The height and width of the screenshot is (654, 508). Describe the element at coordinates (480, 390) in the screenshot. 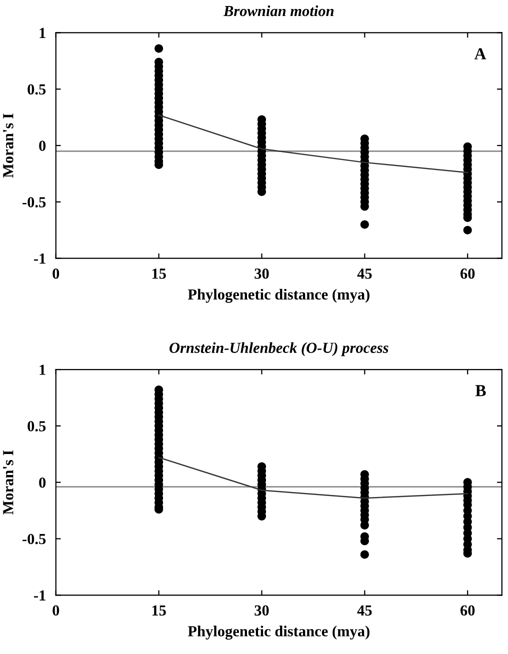

I see `annotation: B` at that location.